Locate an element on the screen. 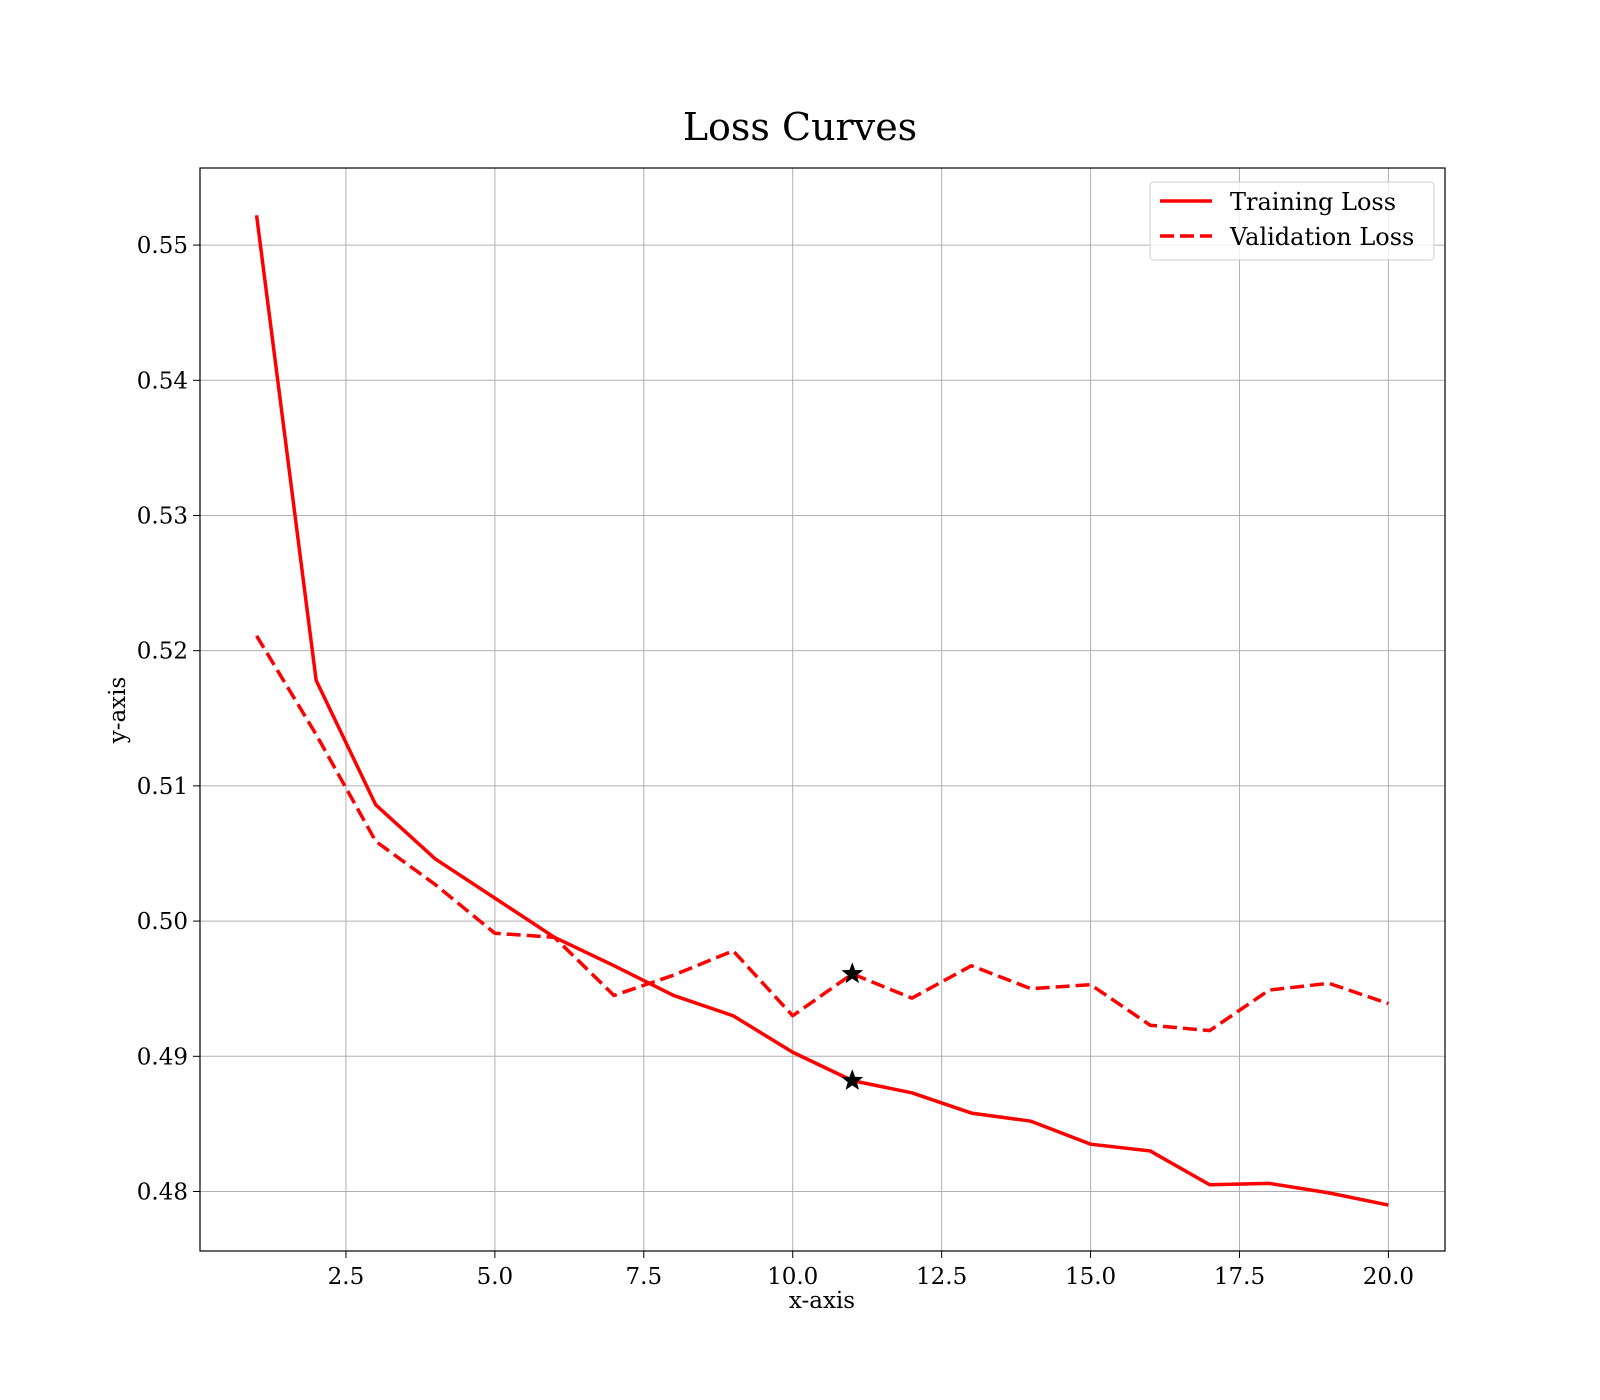  y-tick-label: 0.54 is located at coordinates (162, 381).